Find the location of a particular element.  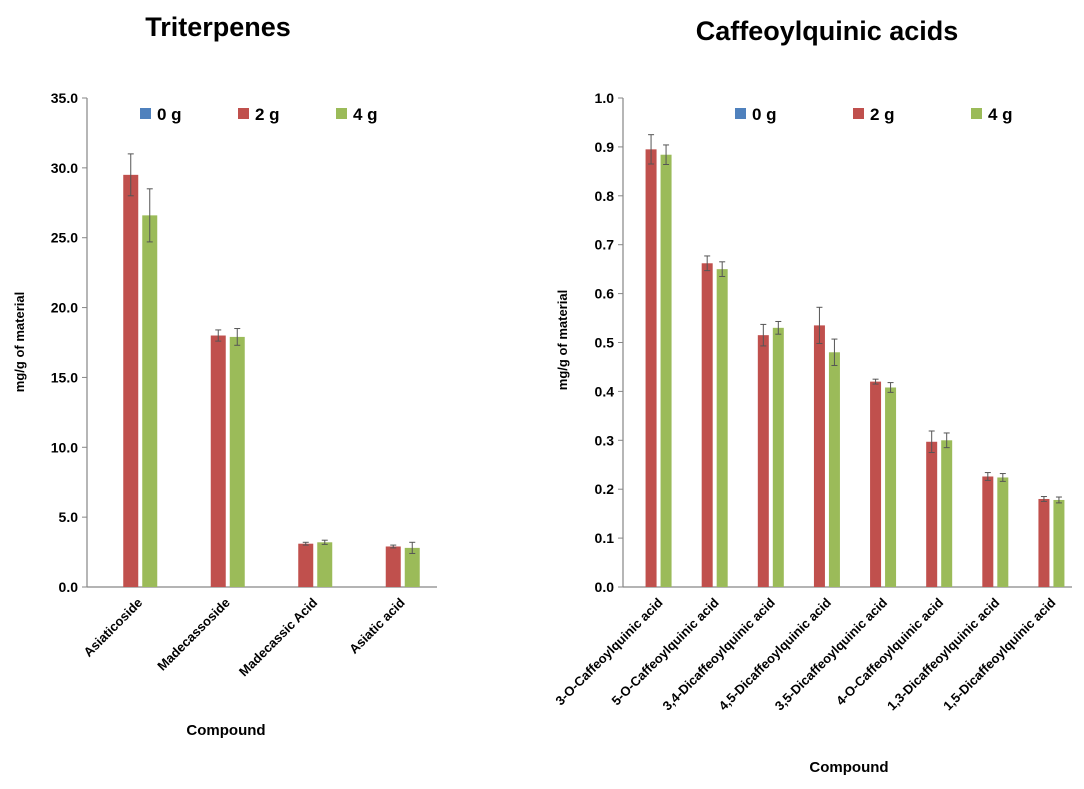

y-tick-label: 1.0 is located at coordinates (605, 98).